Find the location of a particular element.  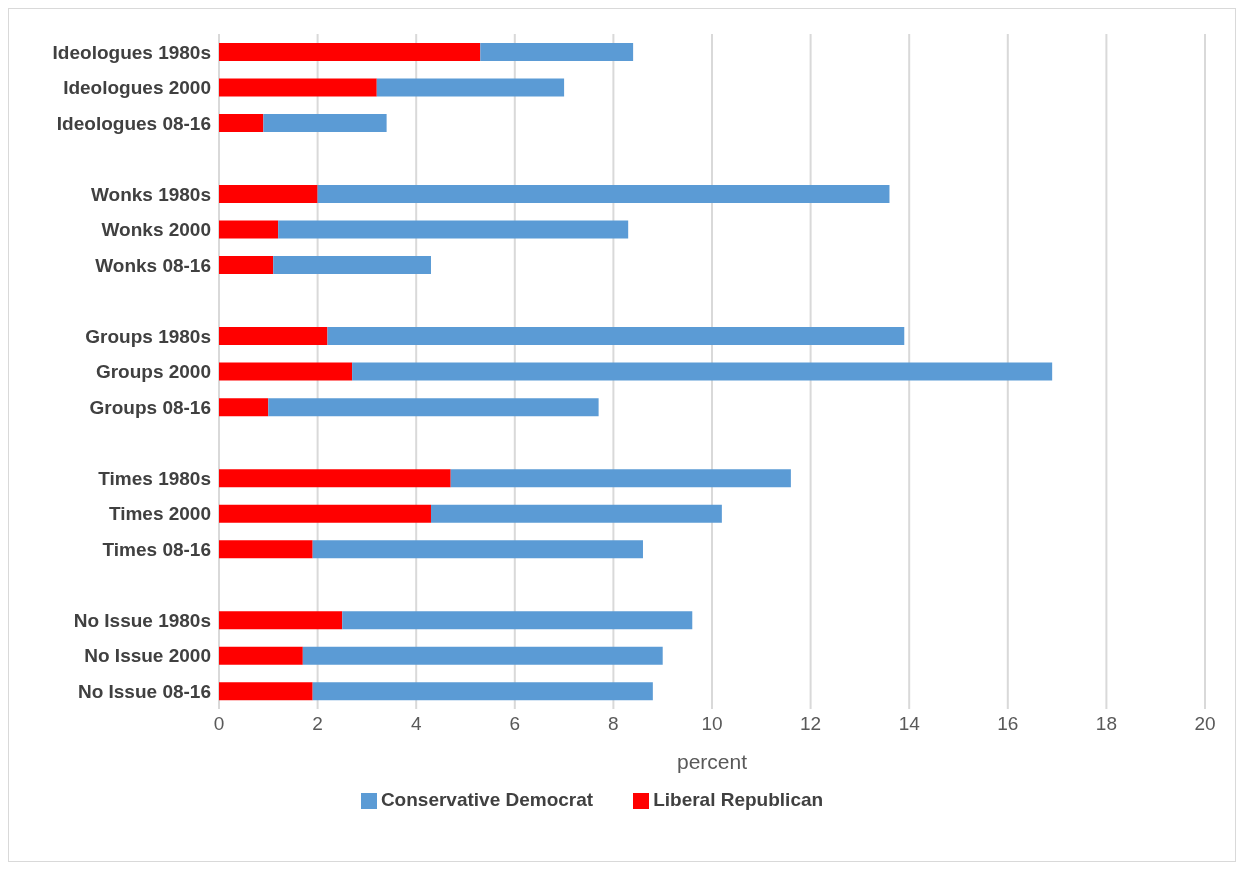

x-tick-label: 14 is located at coordinates (909, 724).